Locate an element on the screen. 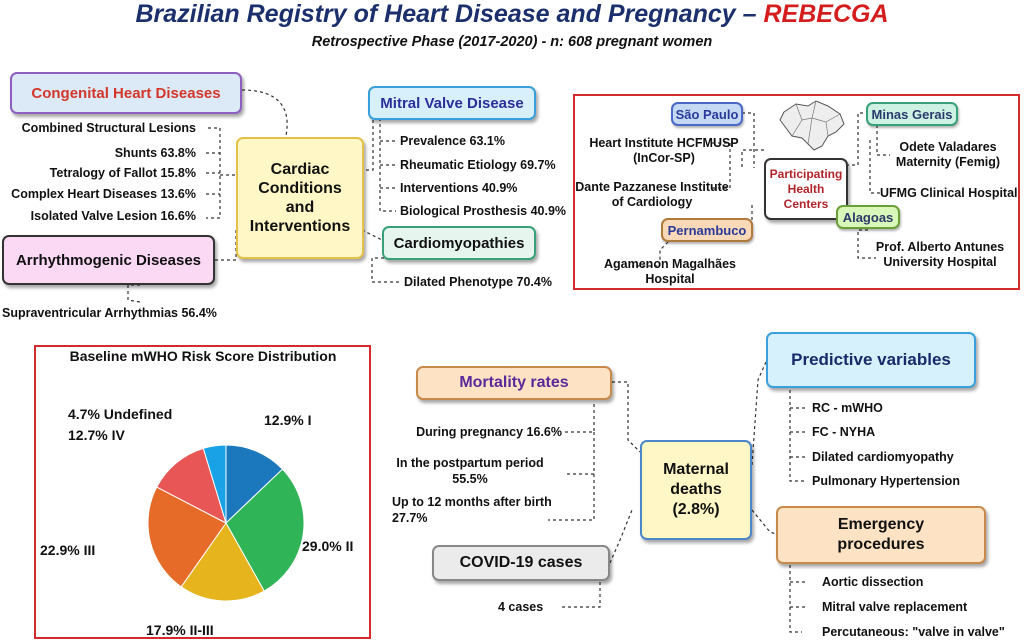 The height and width of the screenshot is (642, 1024). pie-label-undefined: 4.7% Undefined is located at coordinates (120, 414).